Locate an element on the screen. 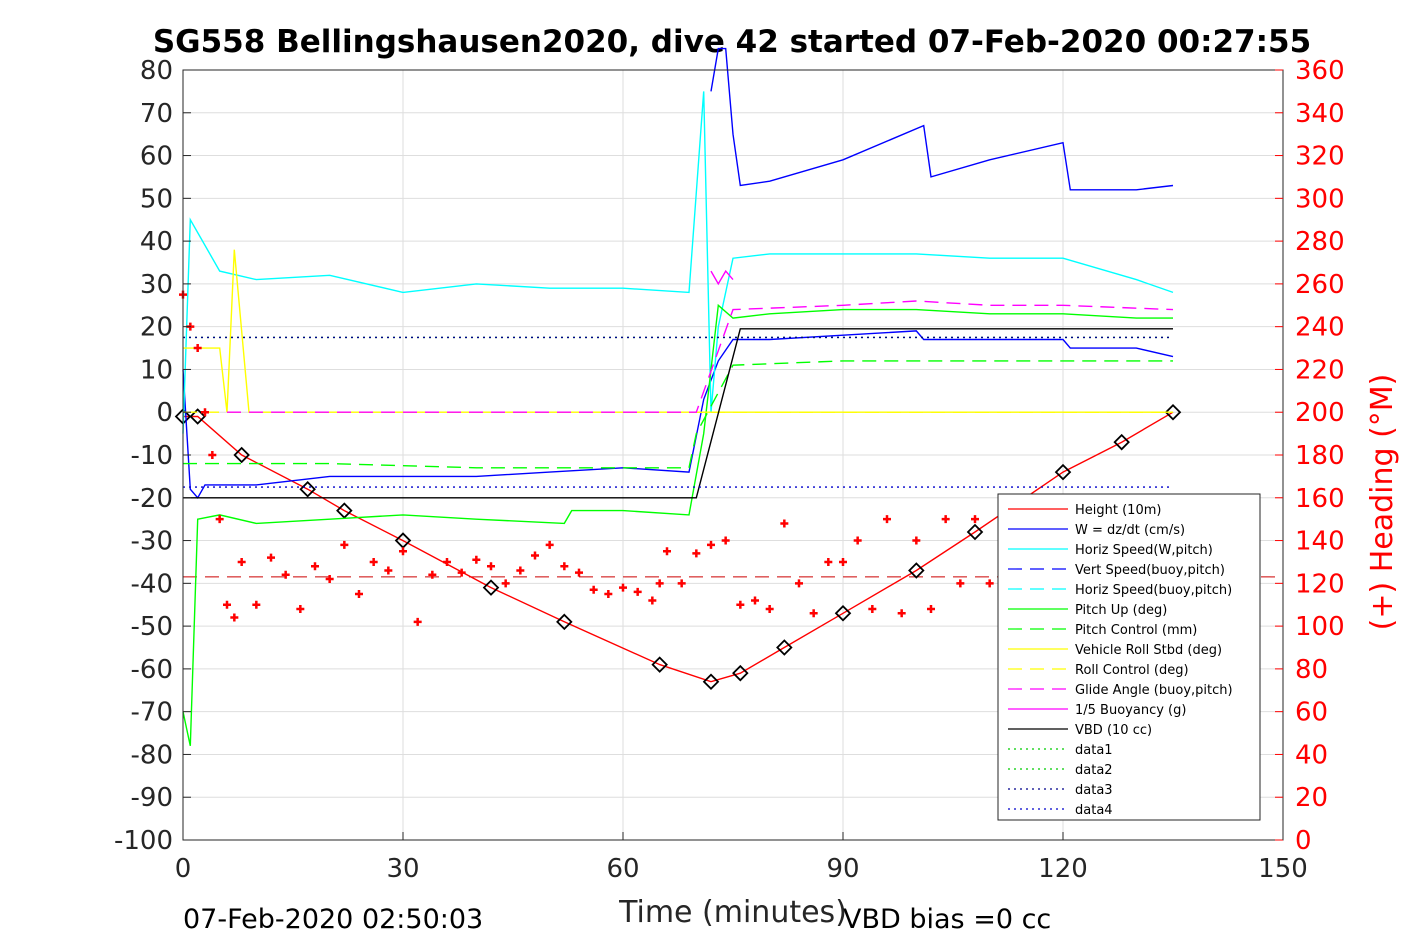  y-tick-label: -70 is located at coordinates (152, 713).